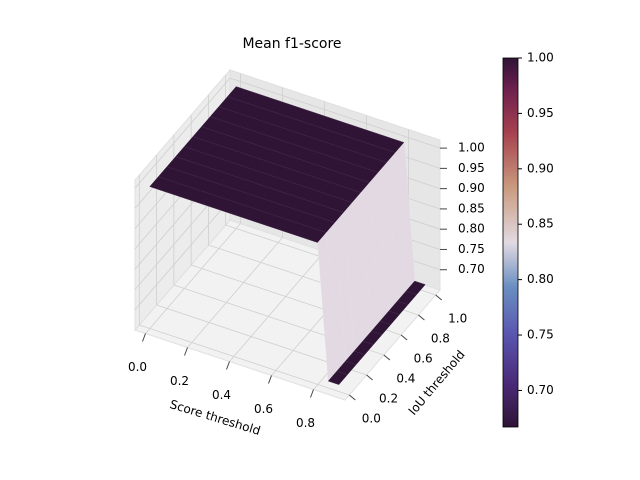  What do you see at coordinates (540, 279) in the screenshot?
I see `colorbar-tick-label: 0.80` at bounding box center [540, 279].